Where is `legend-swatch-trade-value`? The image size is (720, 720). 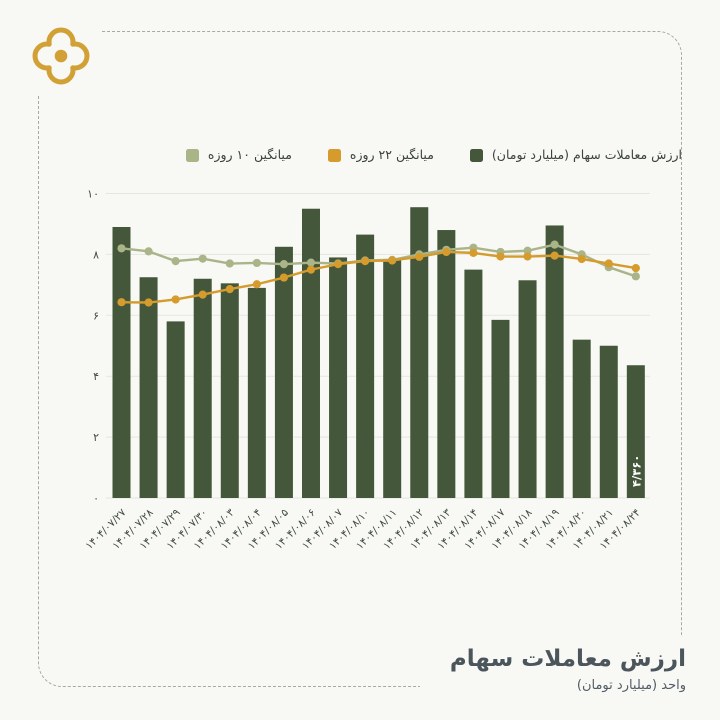
legend-swatch-trade-value is located at coordinates (476, 155).